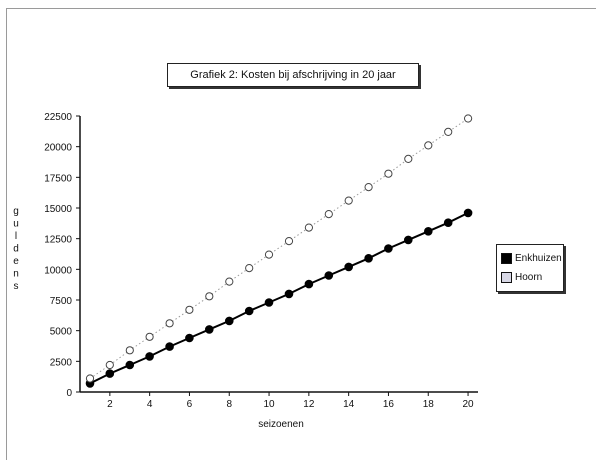  I want to click on legend-item-hoorn: Hoorn, so click(521, 277).